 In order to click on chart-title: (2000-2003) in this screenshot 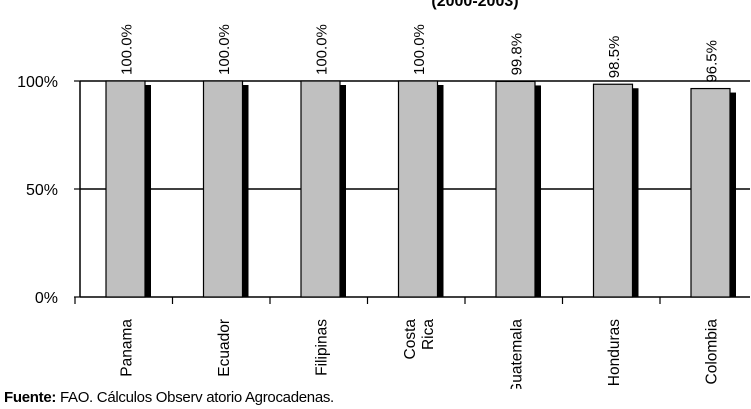, I will do `click(474, 5)`.